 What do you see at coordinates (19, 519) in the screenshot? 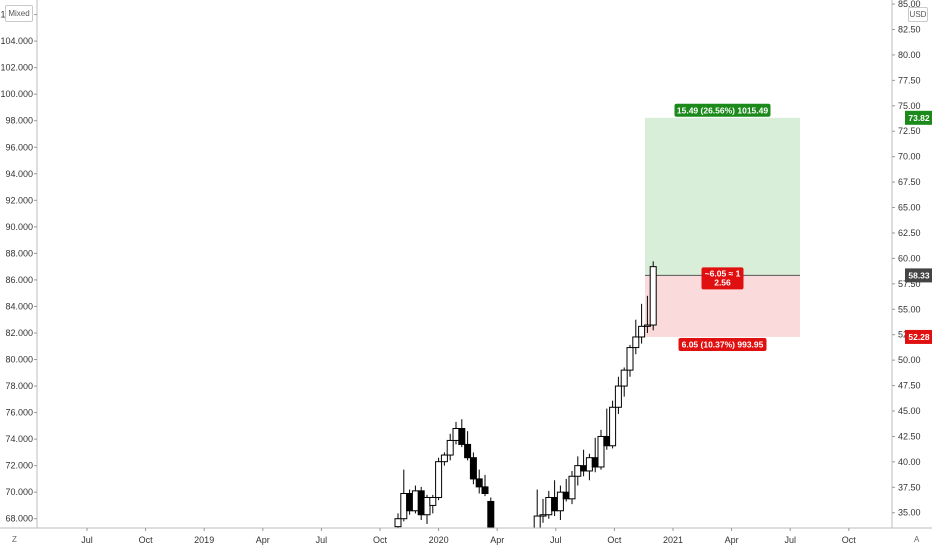
I see `left-tick-label: 68.000` at bounding box center [19, 519].